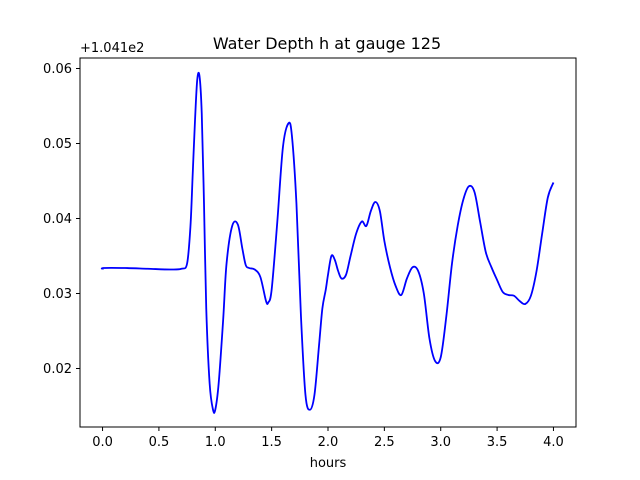 This screenshot has height=480, width=640. I want to click on x-tick-label: 0.5, so click(159, 442).